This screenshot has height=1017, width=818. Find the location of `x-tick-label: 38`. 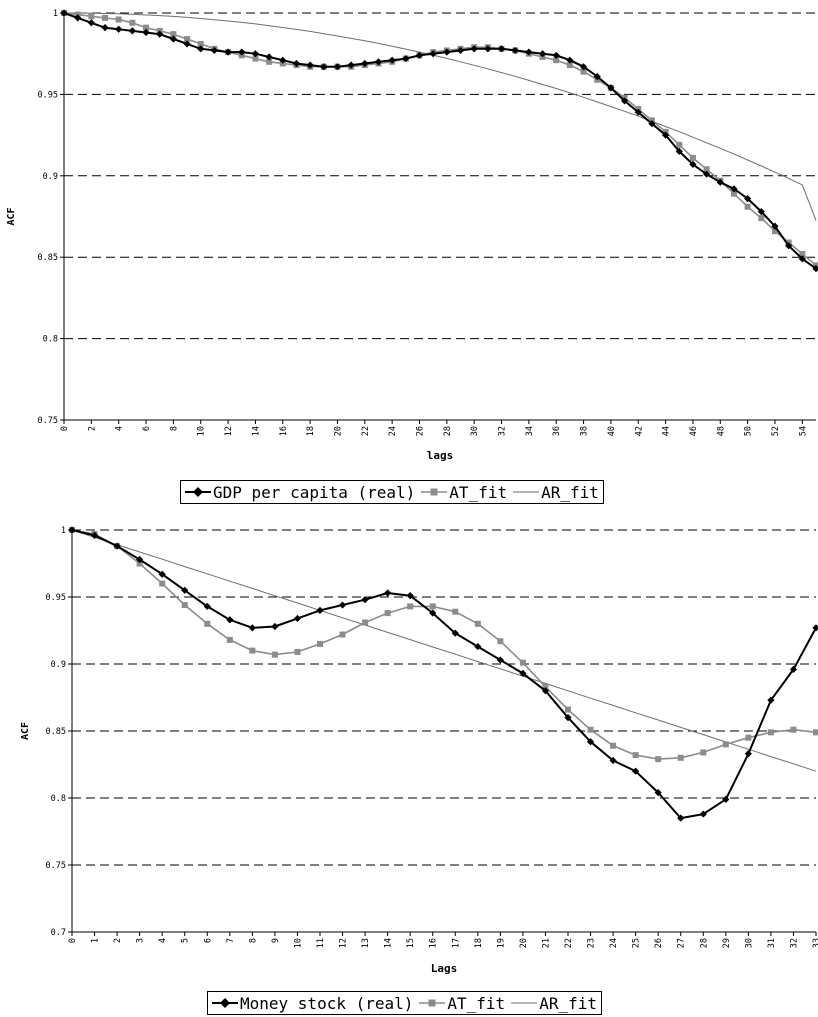

x-tick-label: 38 is located at coordinates (585, 431).